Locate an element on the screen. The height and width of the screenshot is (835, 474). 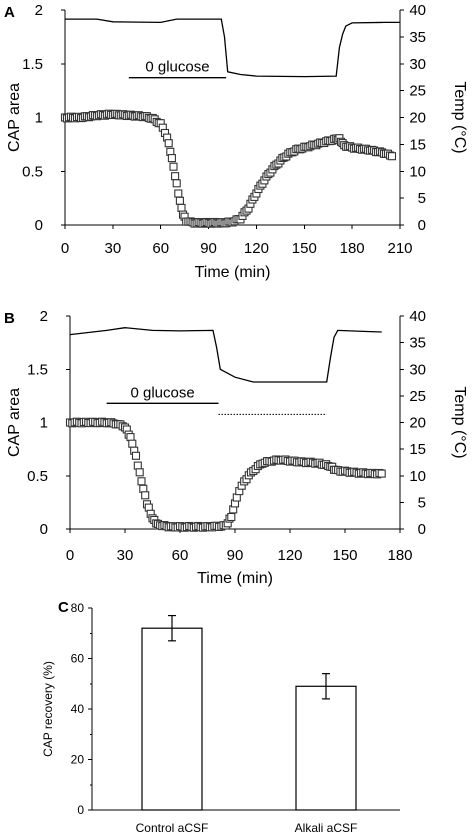
y2-tick-label-a: 10 is located at coordinates (417, 171).